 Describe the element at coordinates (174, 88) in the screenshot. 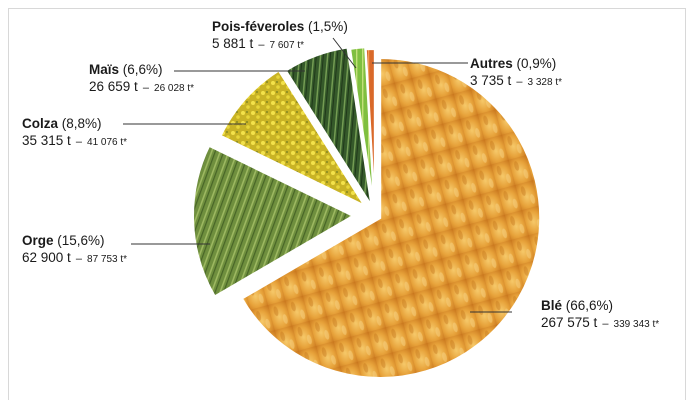

I see `slice-previous-tonnage: 26 028 t*` at that location.